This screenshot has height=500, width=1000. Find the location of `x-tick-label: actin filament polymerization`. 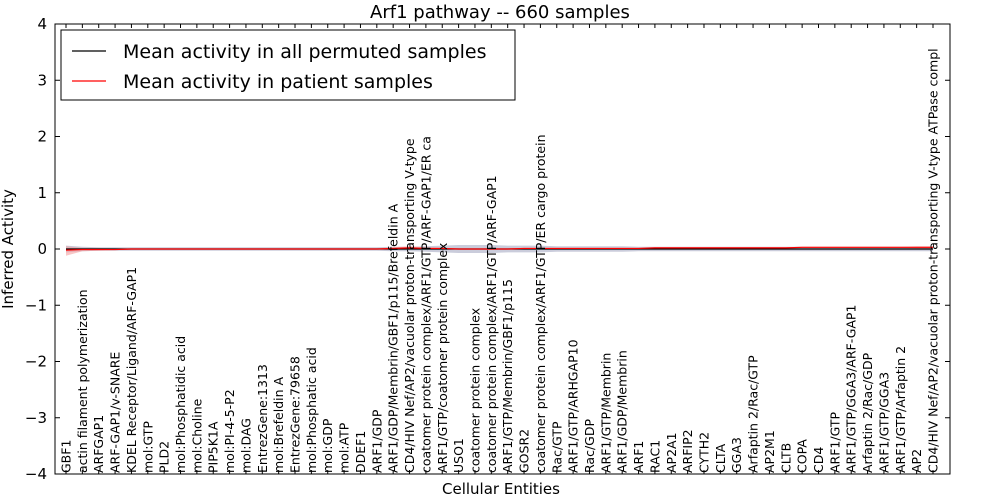

x-tick-label: actin filament polymerization is located at coordinates (82, 381).